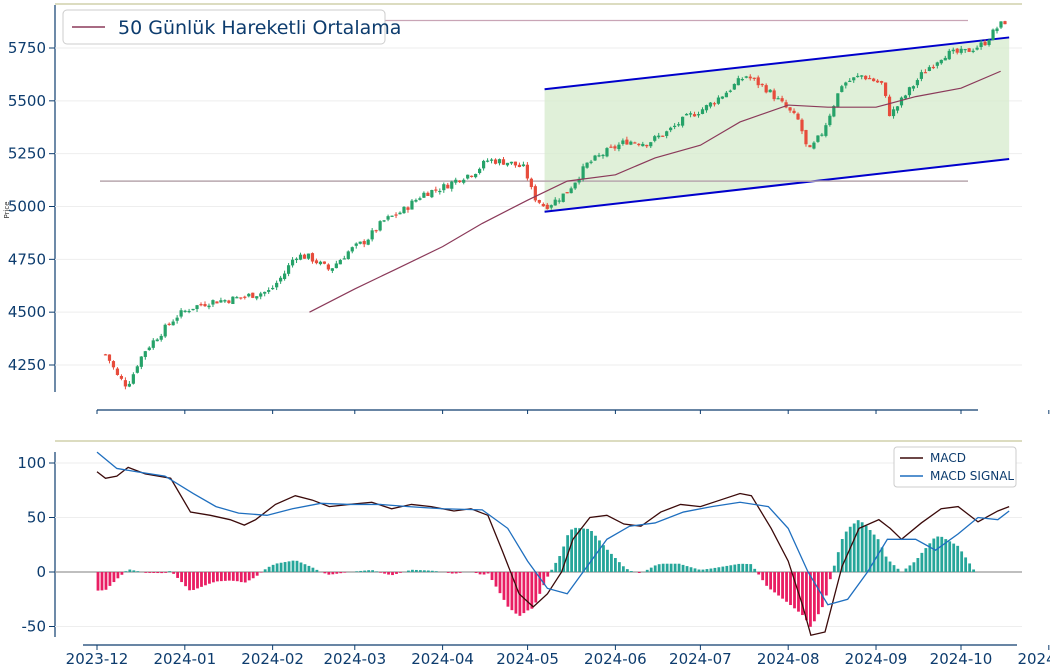 Image resolution: width=1050 pixels, height=668 pixels. What do you see at coordinates (7, 209) in the screenshot?
I see `price-axis-label: Price` at bounding box center [7, 209].